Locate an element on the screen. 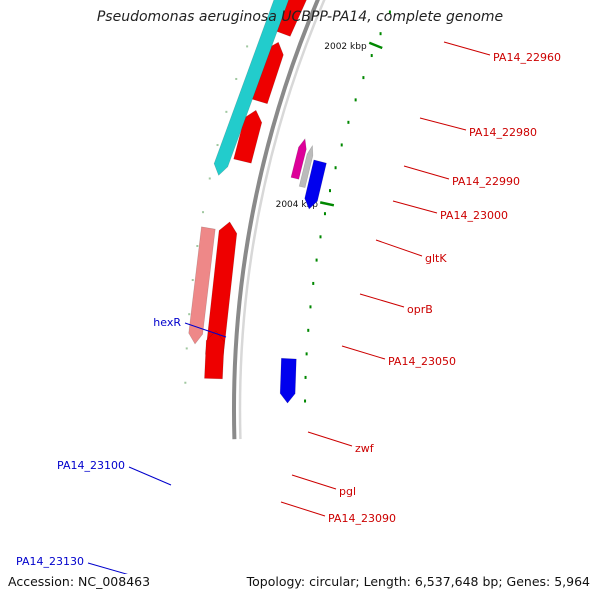 This screenshot has height=600, width=600. gene-arrow-grey is located at coordinates (306, 166).